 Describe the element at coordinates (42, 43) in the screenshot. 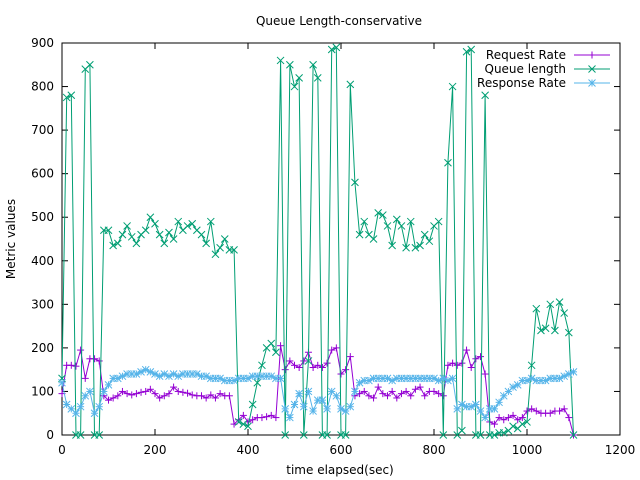

I see `y-tick-label: 900` at that location.